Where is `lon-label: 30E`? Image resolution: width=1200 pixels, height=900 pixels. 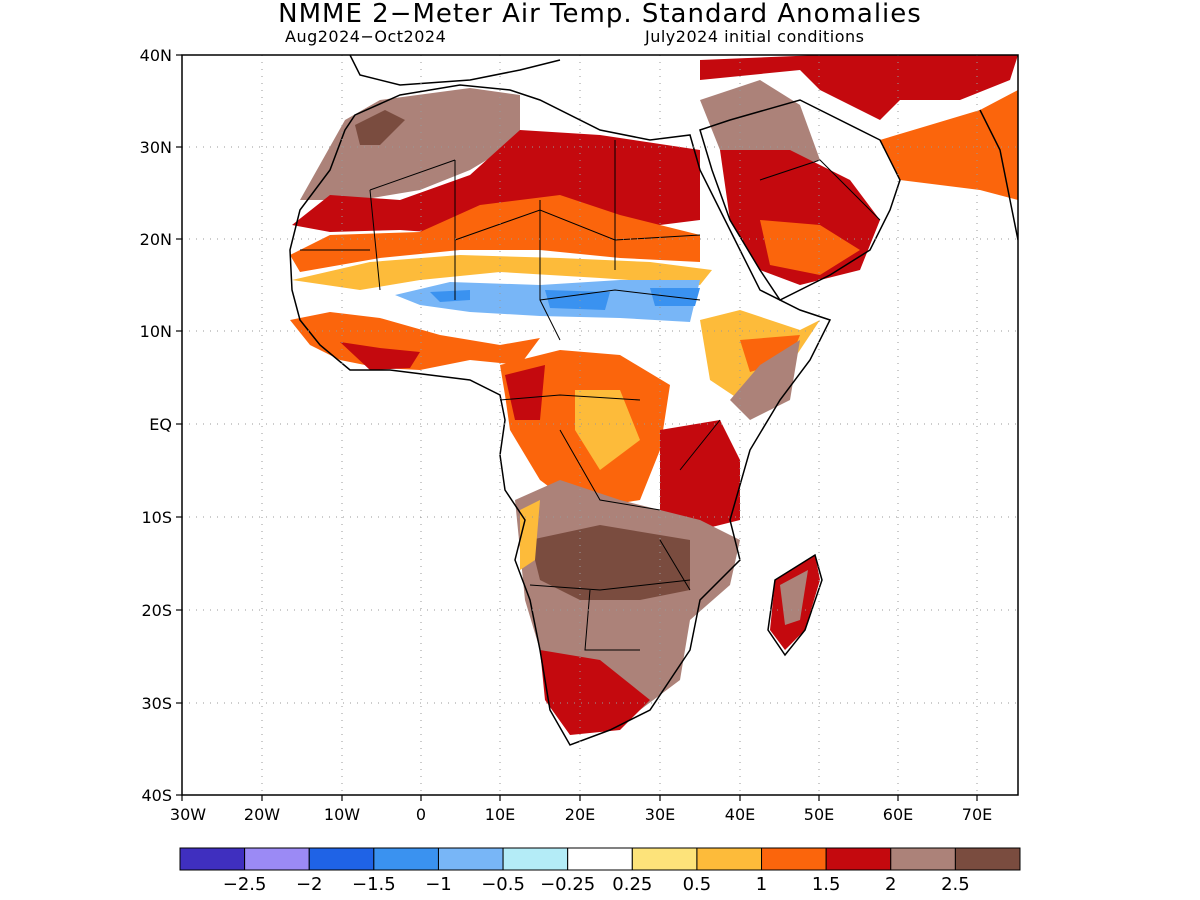
lon-label: 30E is located at coordinates (660, 814).